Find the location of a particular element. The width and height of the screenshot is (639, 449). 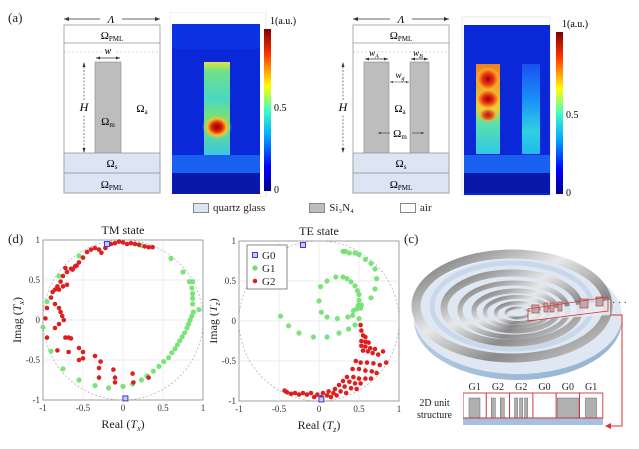

x-tick-label: 0 is located at coordinates (123, 408).